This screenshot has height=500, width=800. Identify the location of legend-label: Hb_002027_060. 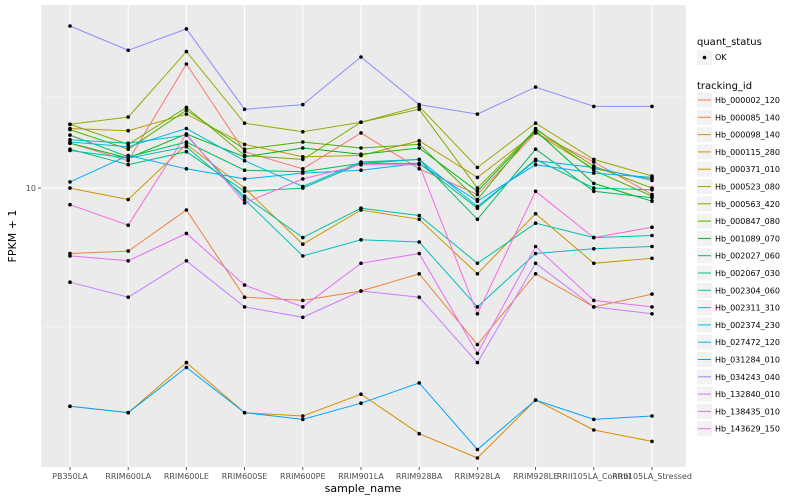
(747, 256).